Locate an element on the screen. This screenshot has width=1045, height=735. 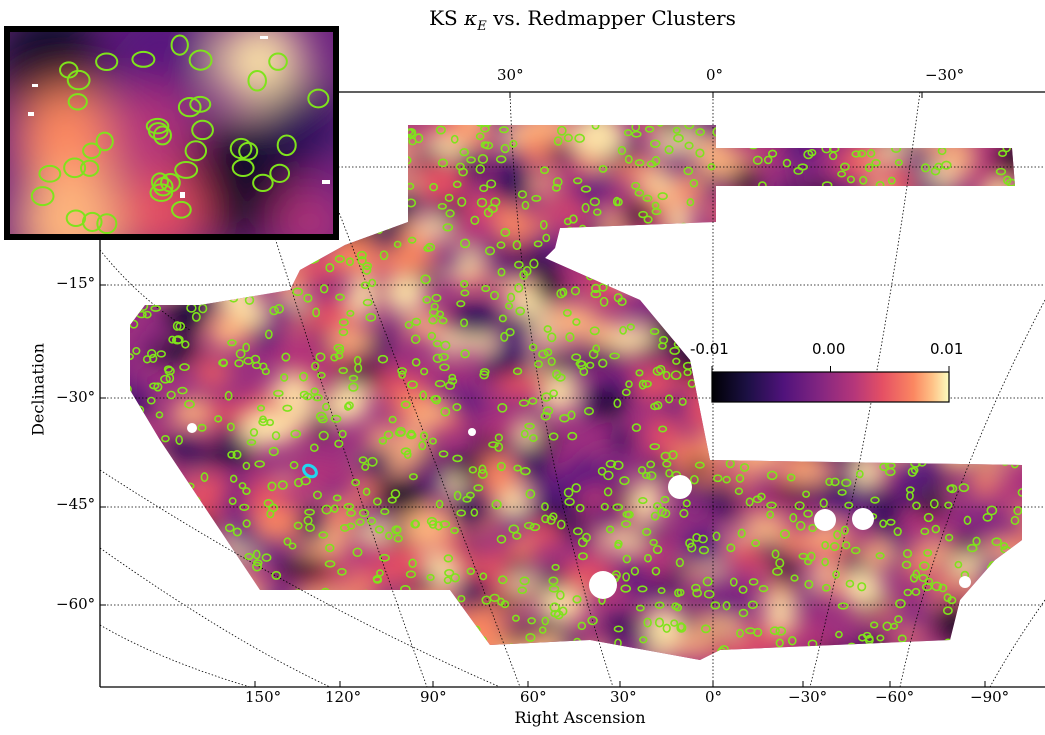
x-top-tick-label: 0° is located at coordinates (715, 75).